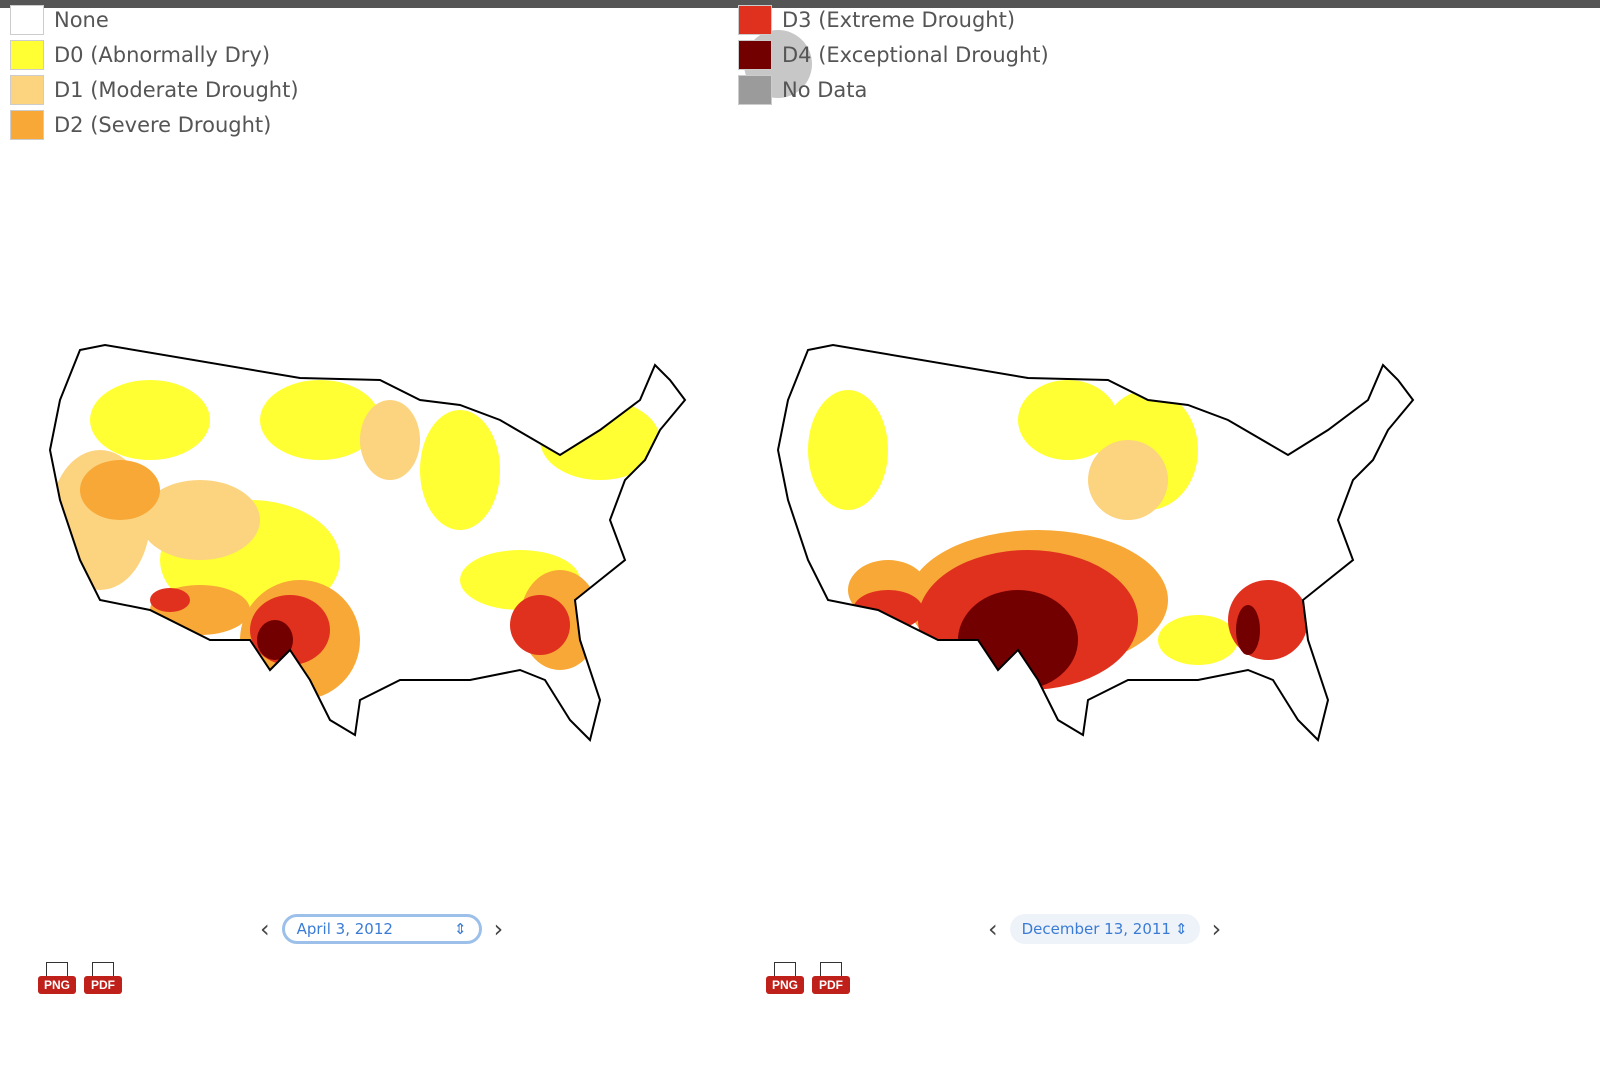 The image size is (1600, 1078). What do you see at coordinates (1095, 542) in the screenshot?
I see `map-right` at bounding box center [1095, 542].